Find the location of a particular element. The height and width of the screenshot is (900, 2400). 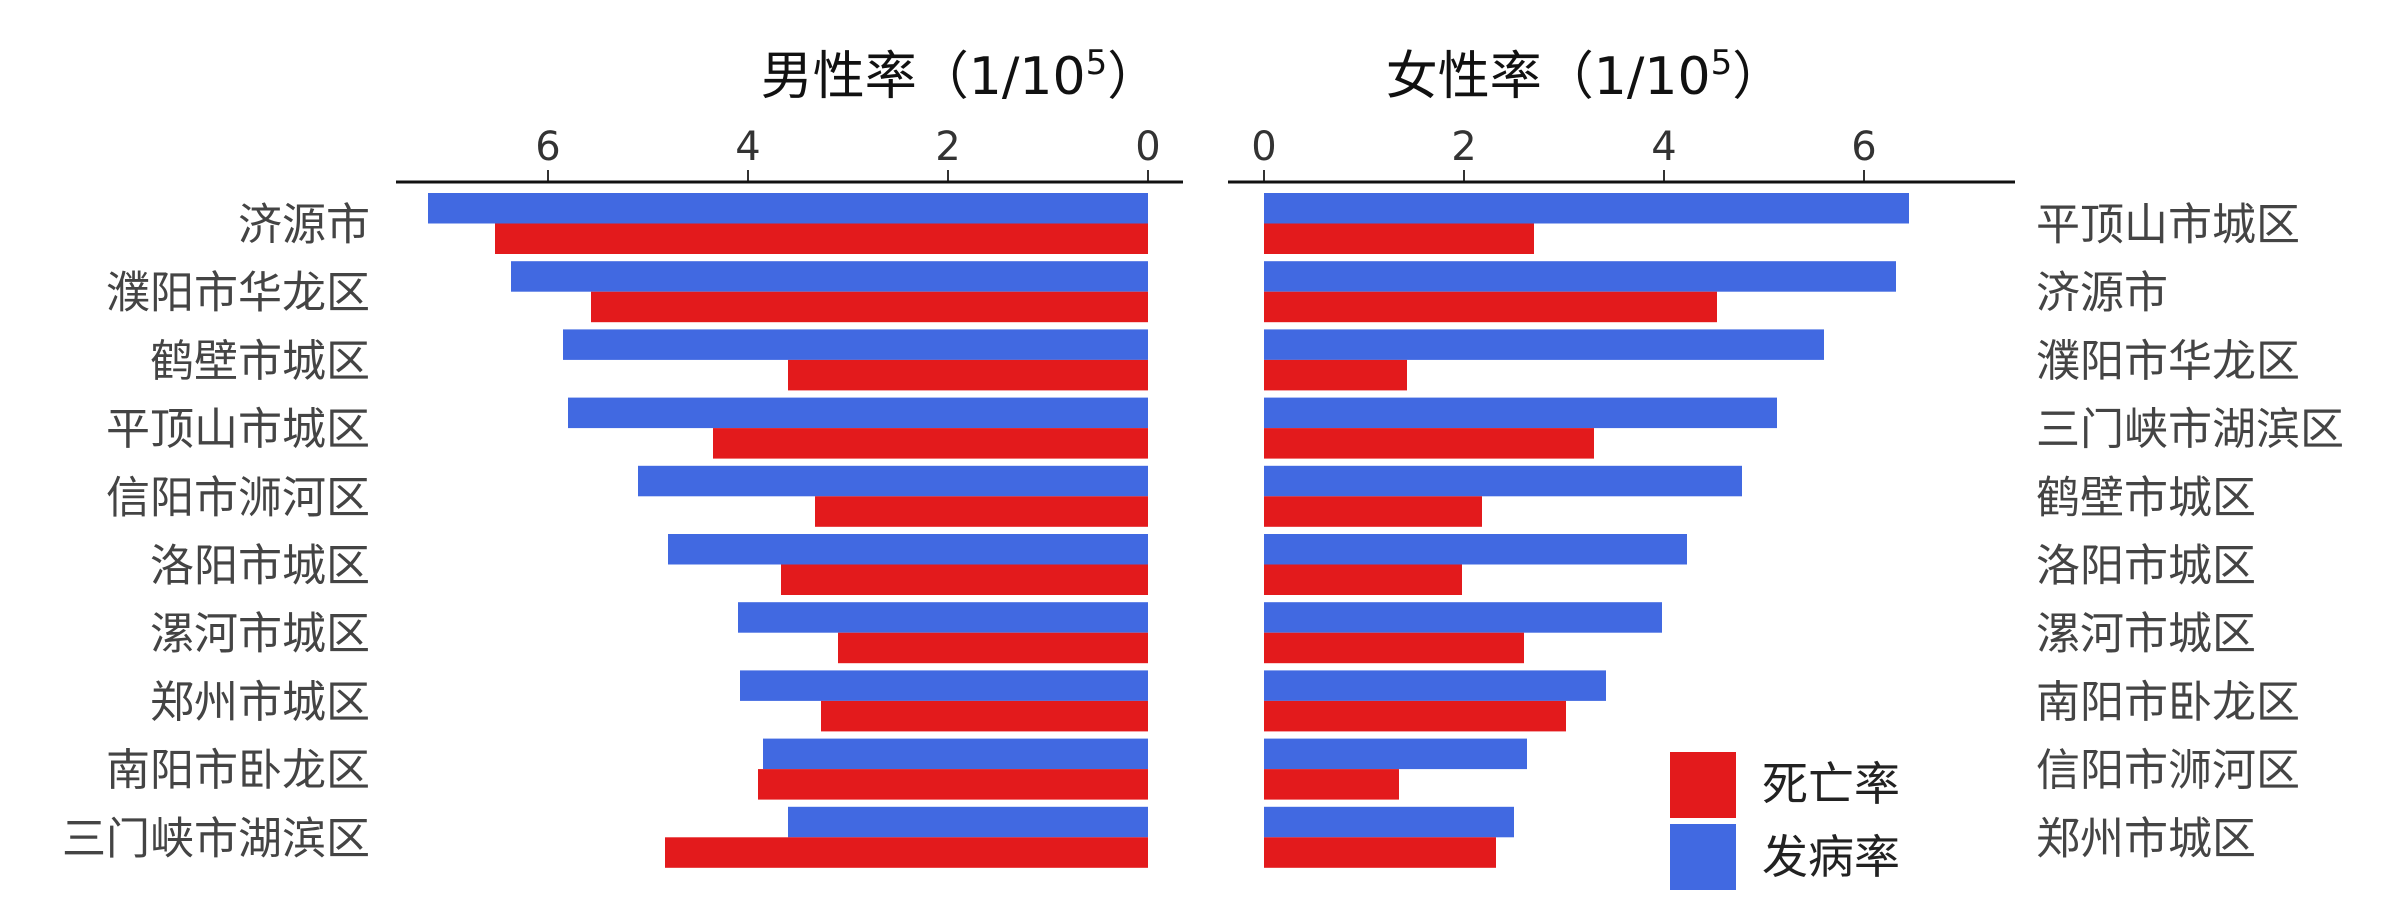

legend-label-death: 死亡率 is located at coordinates (1831, 784).